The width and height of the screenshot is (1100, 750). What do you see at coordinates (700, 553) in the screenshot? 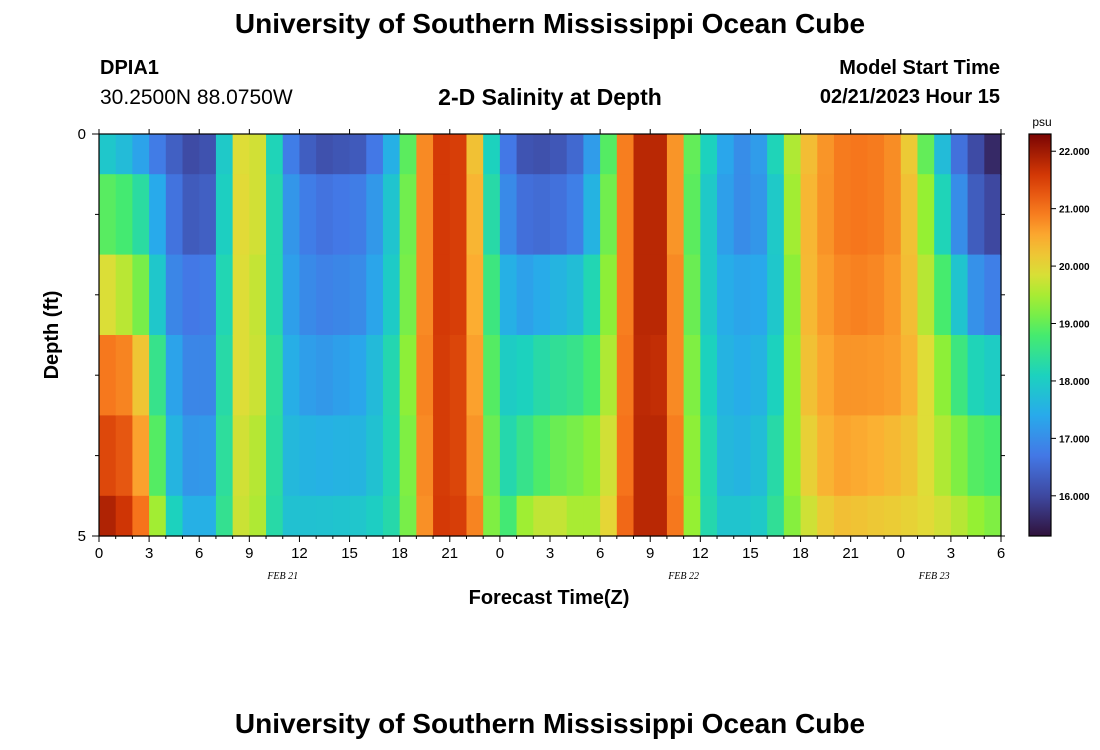
I see `x-tick-label: 12` at bounding box center [700, 553].